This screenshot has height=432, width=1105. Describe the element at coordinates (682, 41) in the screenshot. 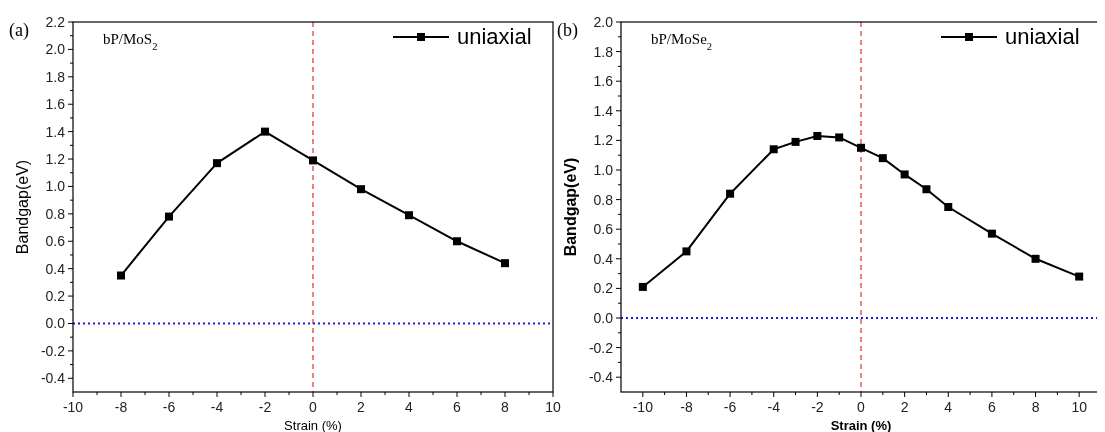

I see `annotation: bP/MoSe$_{2}$` at that location.